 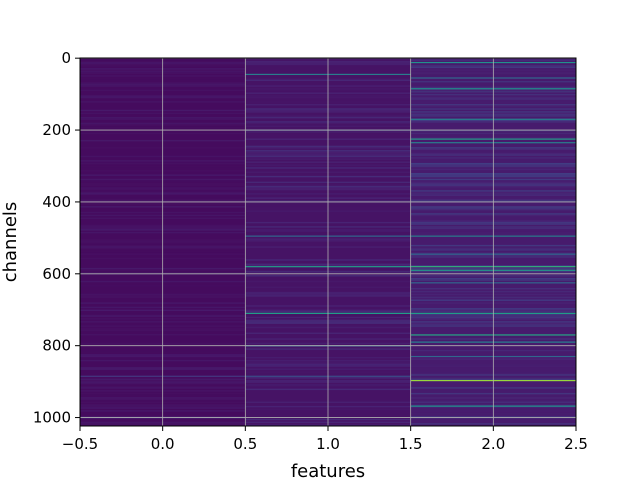 I want to click on x-tick-label: 1.5, so click(x=411, y=444).